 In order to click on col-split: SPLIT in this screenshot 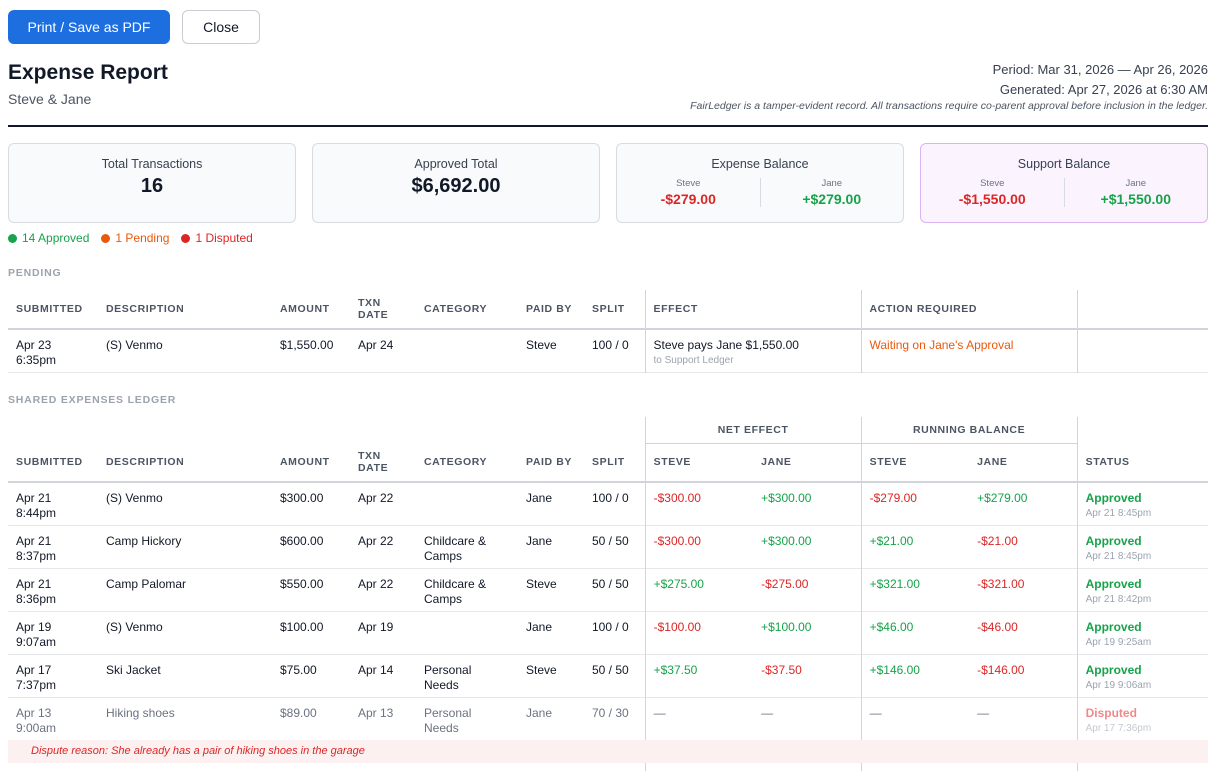, I will do `click(608, 309)`.